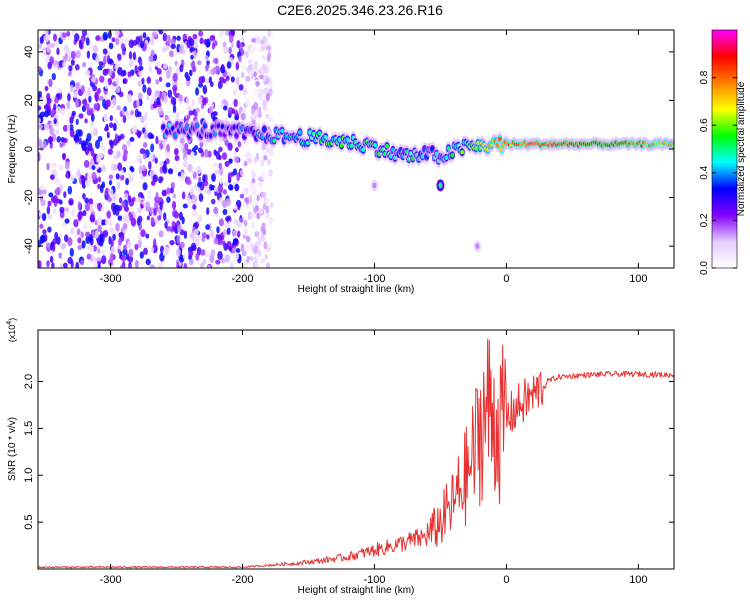  What do you see at coordinates (704, 172) in the screenshot?
I see `colorbar-tick-label: 0.4` at bounding box center [704, 172].